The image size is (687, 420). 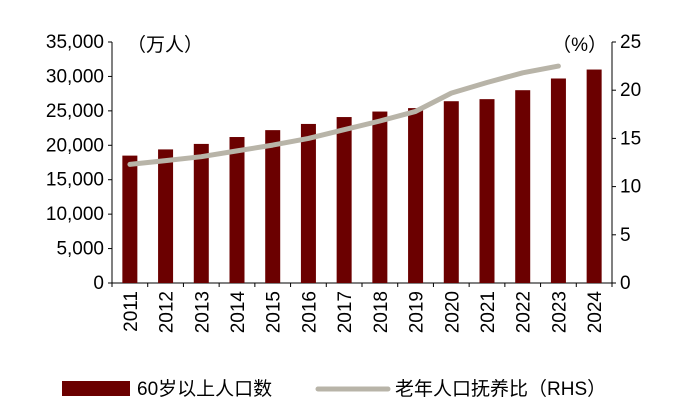 I want to click on bar-2021, so click(x=487, y=191).